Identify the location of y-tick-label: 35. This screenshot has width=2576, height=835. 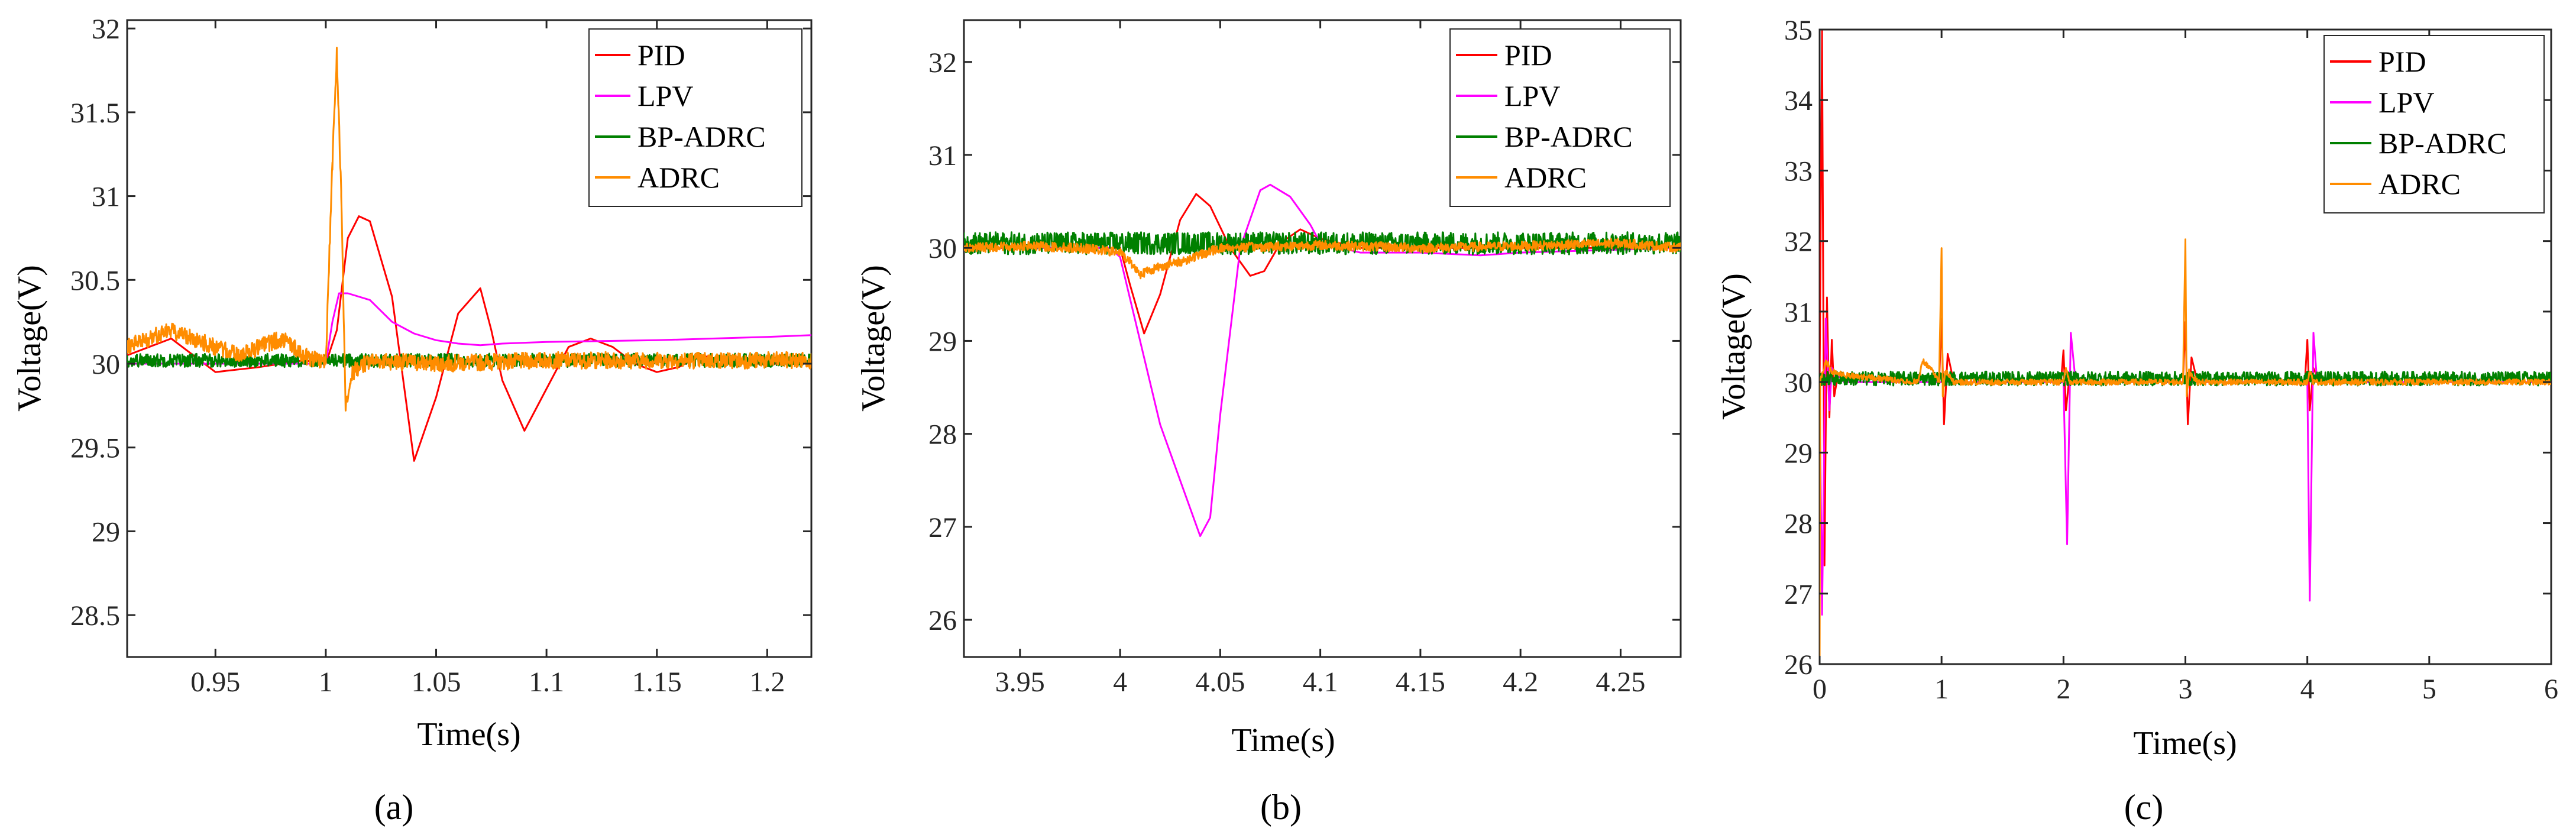
(1799, 30).